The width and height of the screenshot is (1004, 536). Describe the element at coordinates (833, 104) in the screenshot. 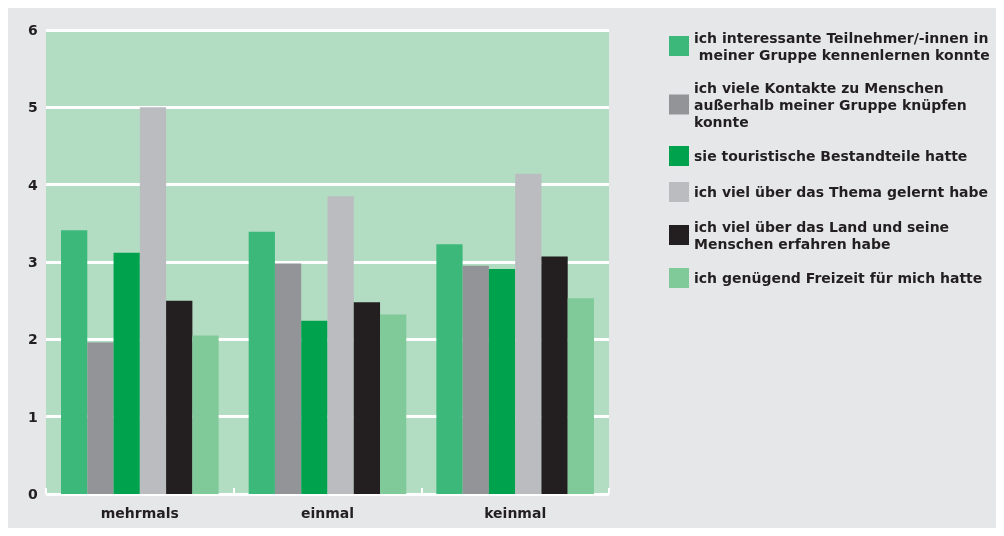

I see `legend-label: ich viele Kontakte zu Menschen außerhalb meiner Gruppe knüpfen konnte` at that location.